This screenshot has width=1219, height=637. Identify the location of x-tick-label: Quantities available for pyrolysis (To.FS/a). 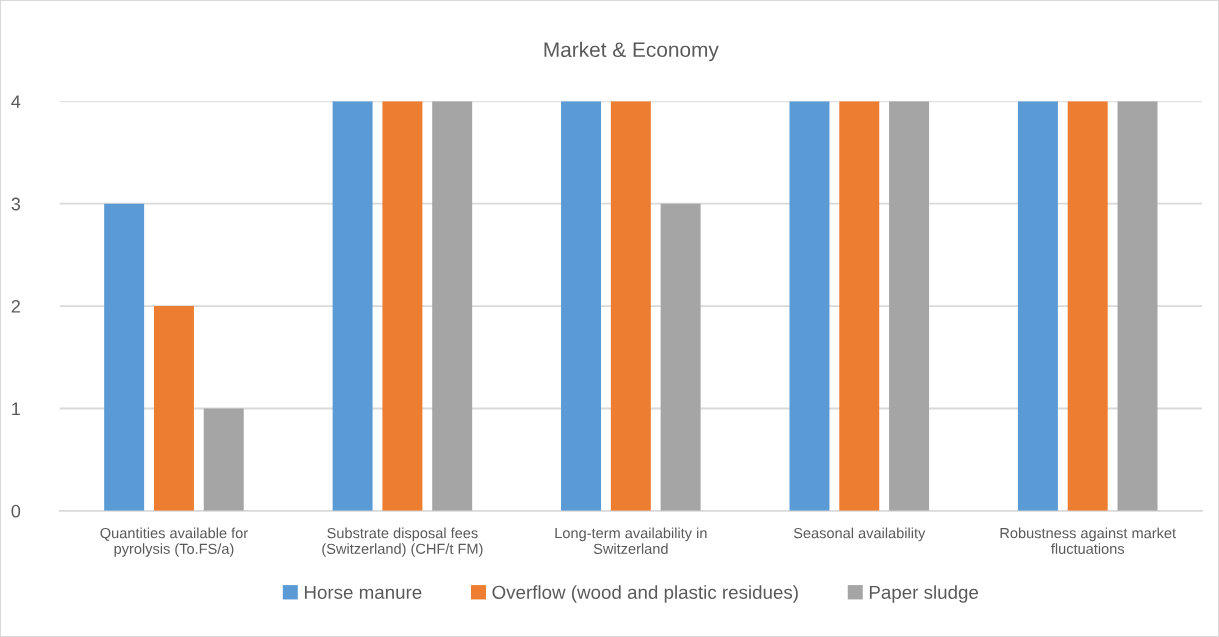
(174, 542).